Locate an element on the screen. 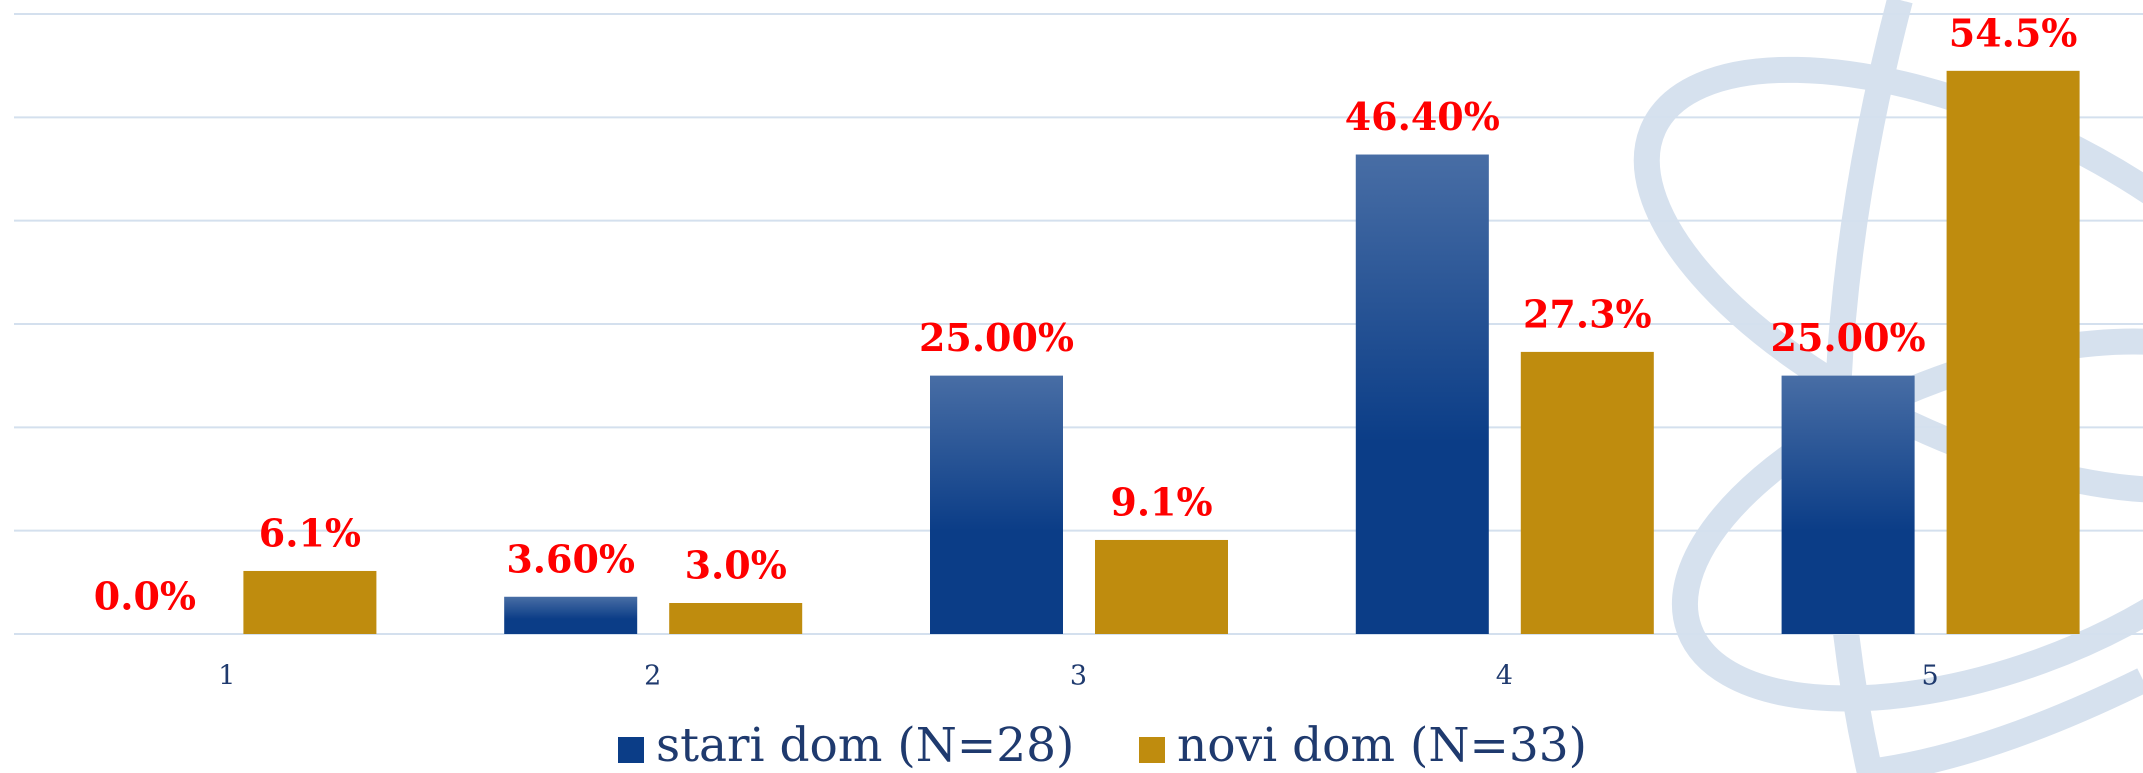  legend-label: stari dom (N=28) is located at coordinates (865, 745).